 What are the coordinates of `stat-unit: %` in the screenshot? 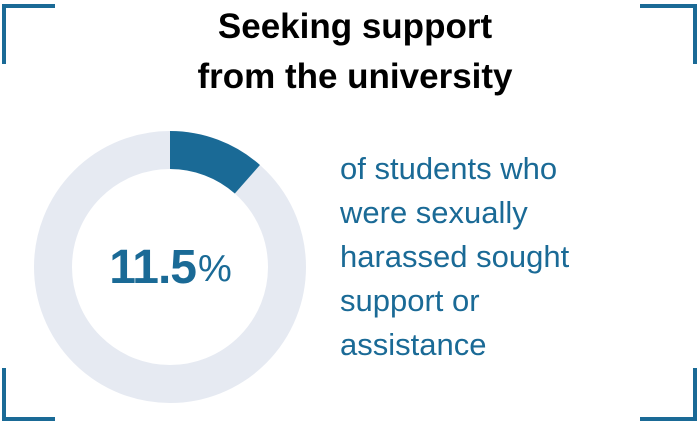 It's located at (214, 268).